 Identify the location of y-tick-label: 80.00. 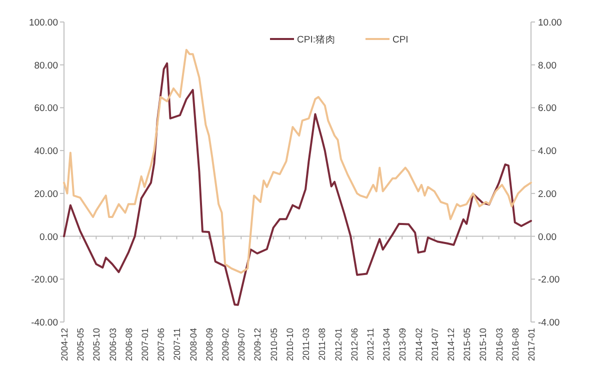
(46, 66).